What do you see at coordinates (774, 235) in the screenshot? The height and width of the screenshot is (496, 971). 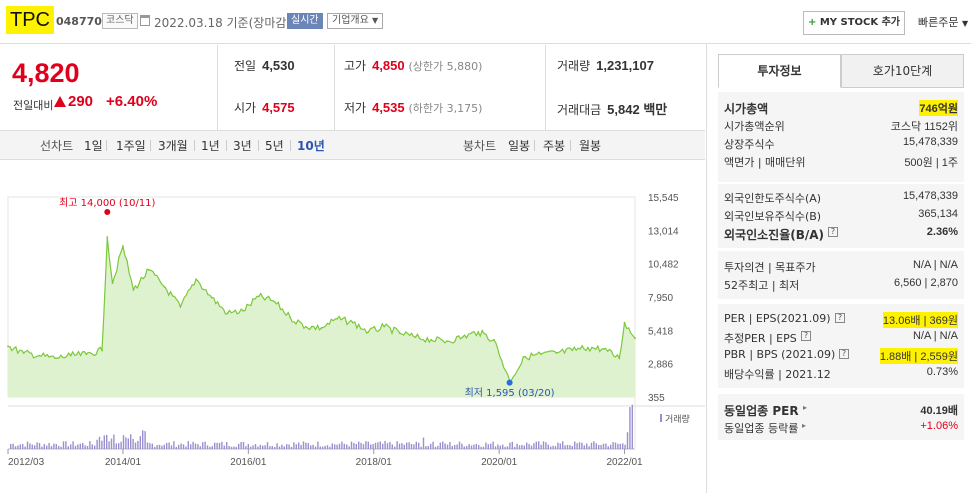 I see `info-key: 외국인소진율(B/A)` at bounding box center [774, 235].